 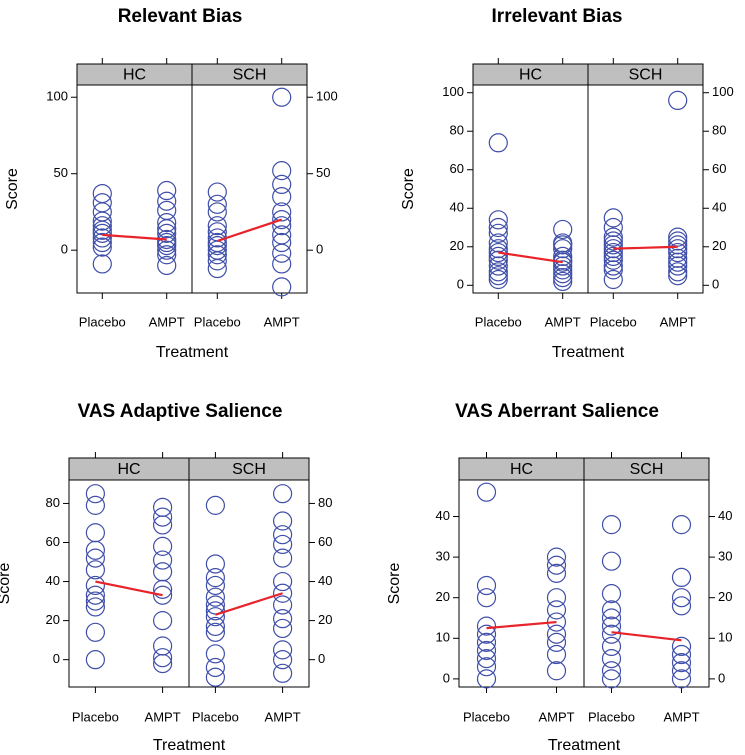 I want to click on y-tick-label-right: 80, so click(x=325, y=502).